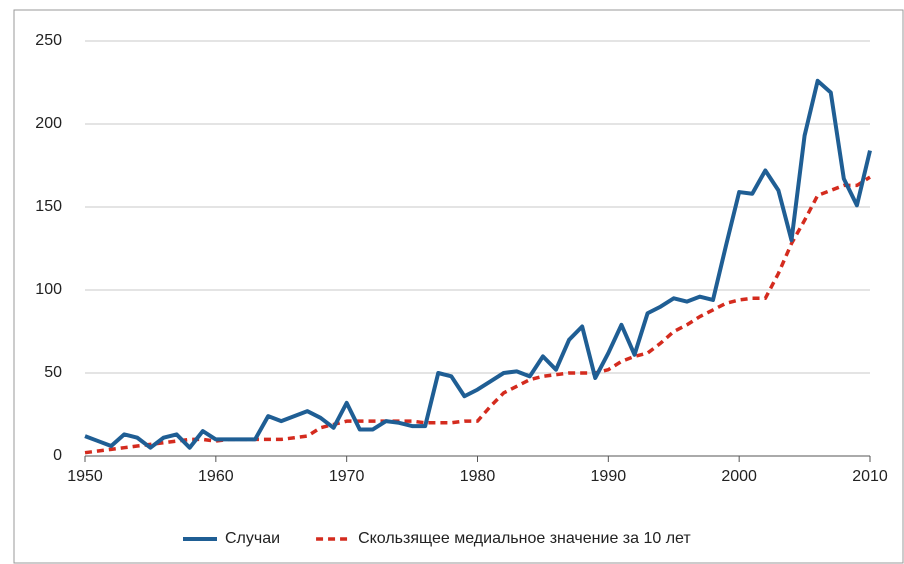  Describe the element at coordinates (739, 476) in the screenshot. I see `x-tick-label: 2000` at that location.